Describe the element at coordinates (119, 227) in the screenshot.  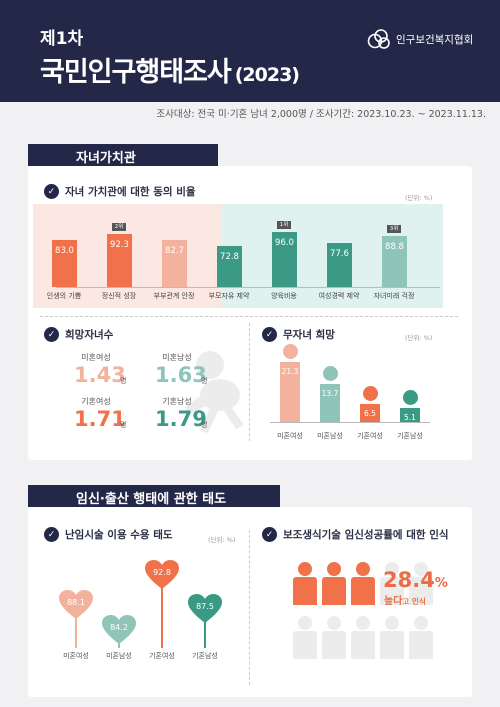
I see `rank-badge: 2위` at that location.